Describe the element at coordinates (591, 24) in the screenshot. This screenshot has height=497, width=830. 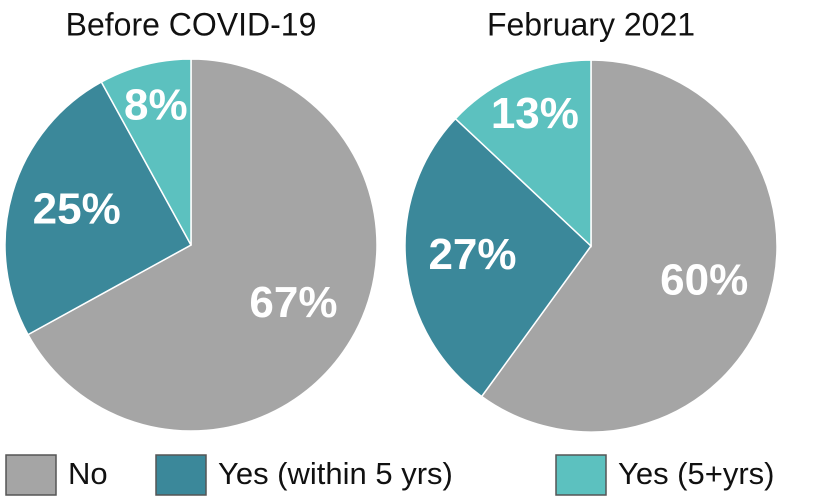
I see `pie-title: February 2021` at that location.